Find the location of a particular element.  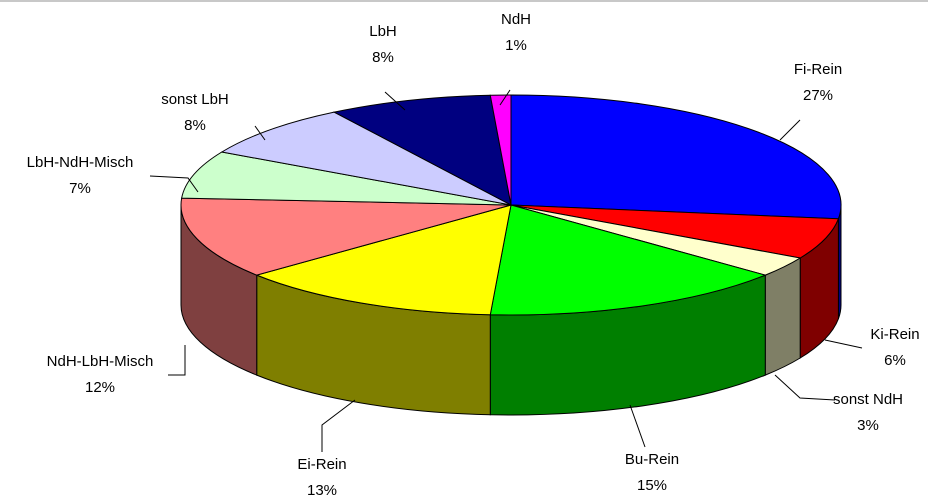

top-border is located at coordinates (464, 1).